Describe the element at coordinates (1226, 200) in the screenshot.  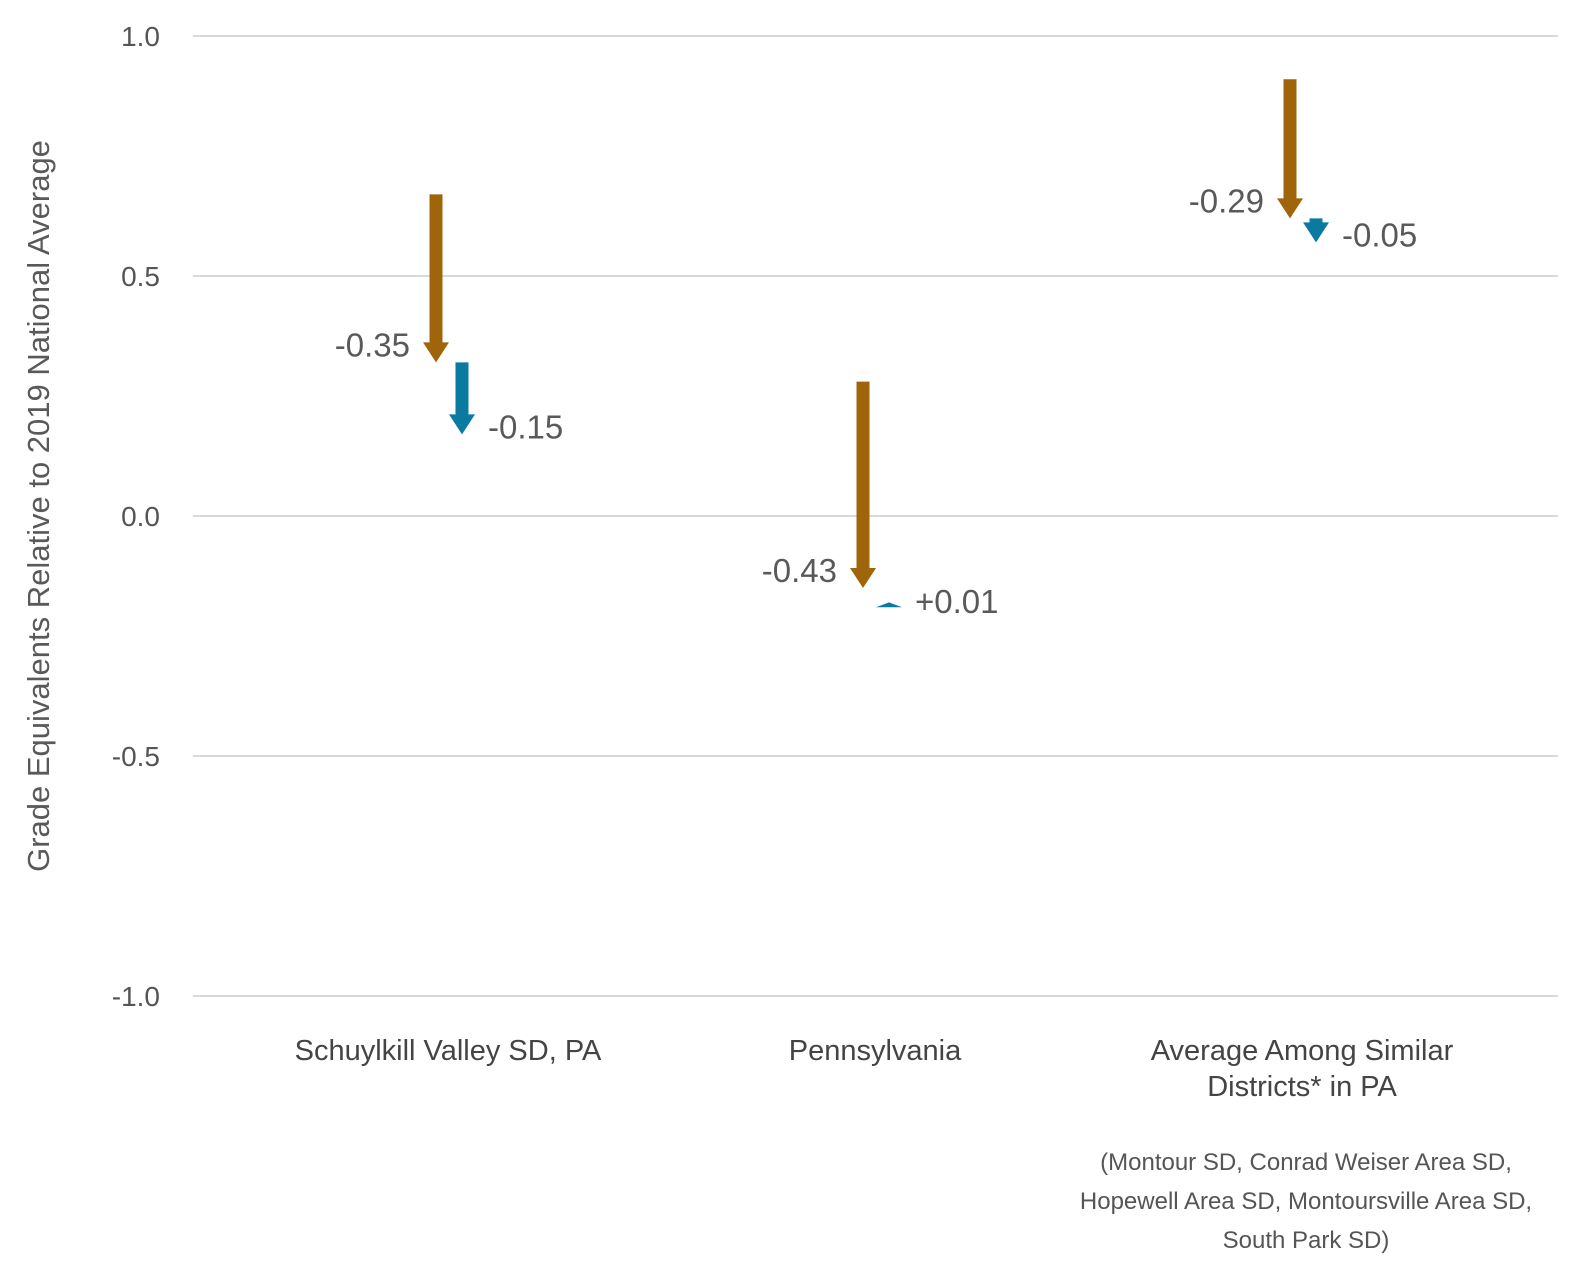
I see `value-label: -0.29` at that location.